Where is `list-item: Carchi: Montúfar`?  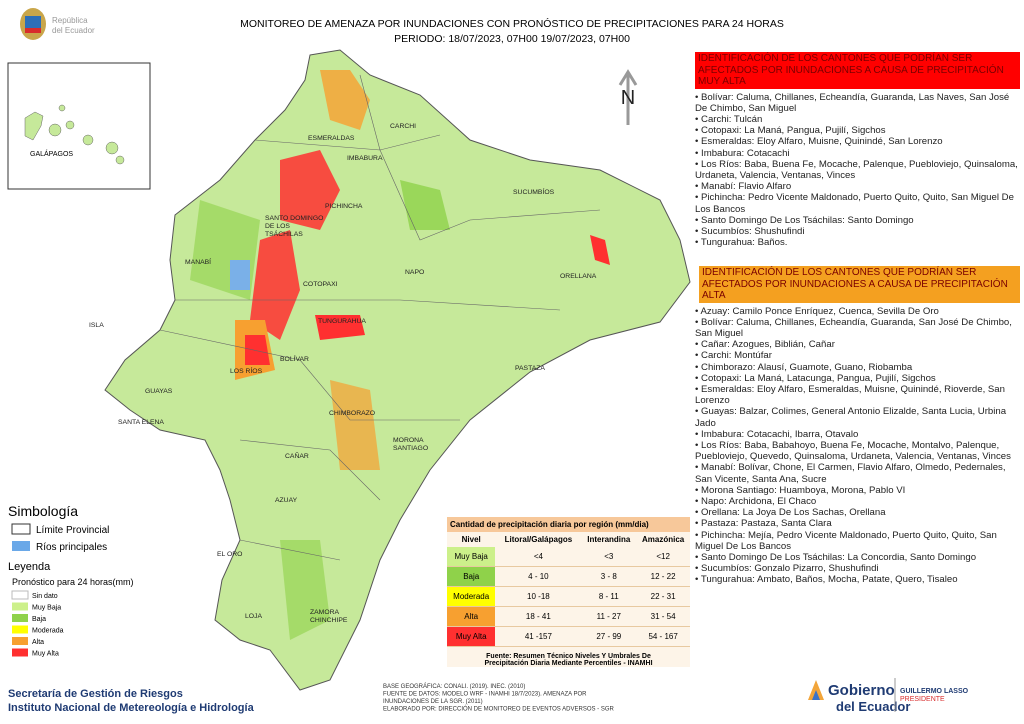
list-item: Carchi: Montúfar is located at coordinates (857, 355).